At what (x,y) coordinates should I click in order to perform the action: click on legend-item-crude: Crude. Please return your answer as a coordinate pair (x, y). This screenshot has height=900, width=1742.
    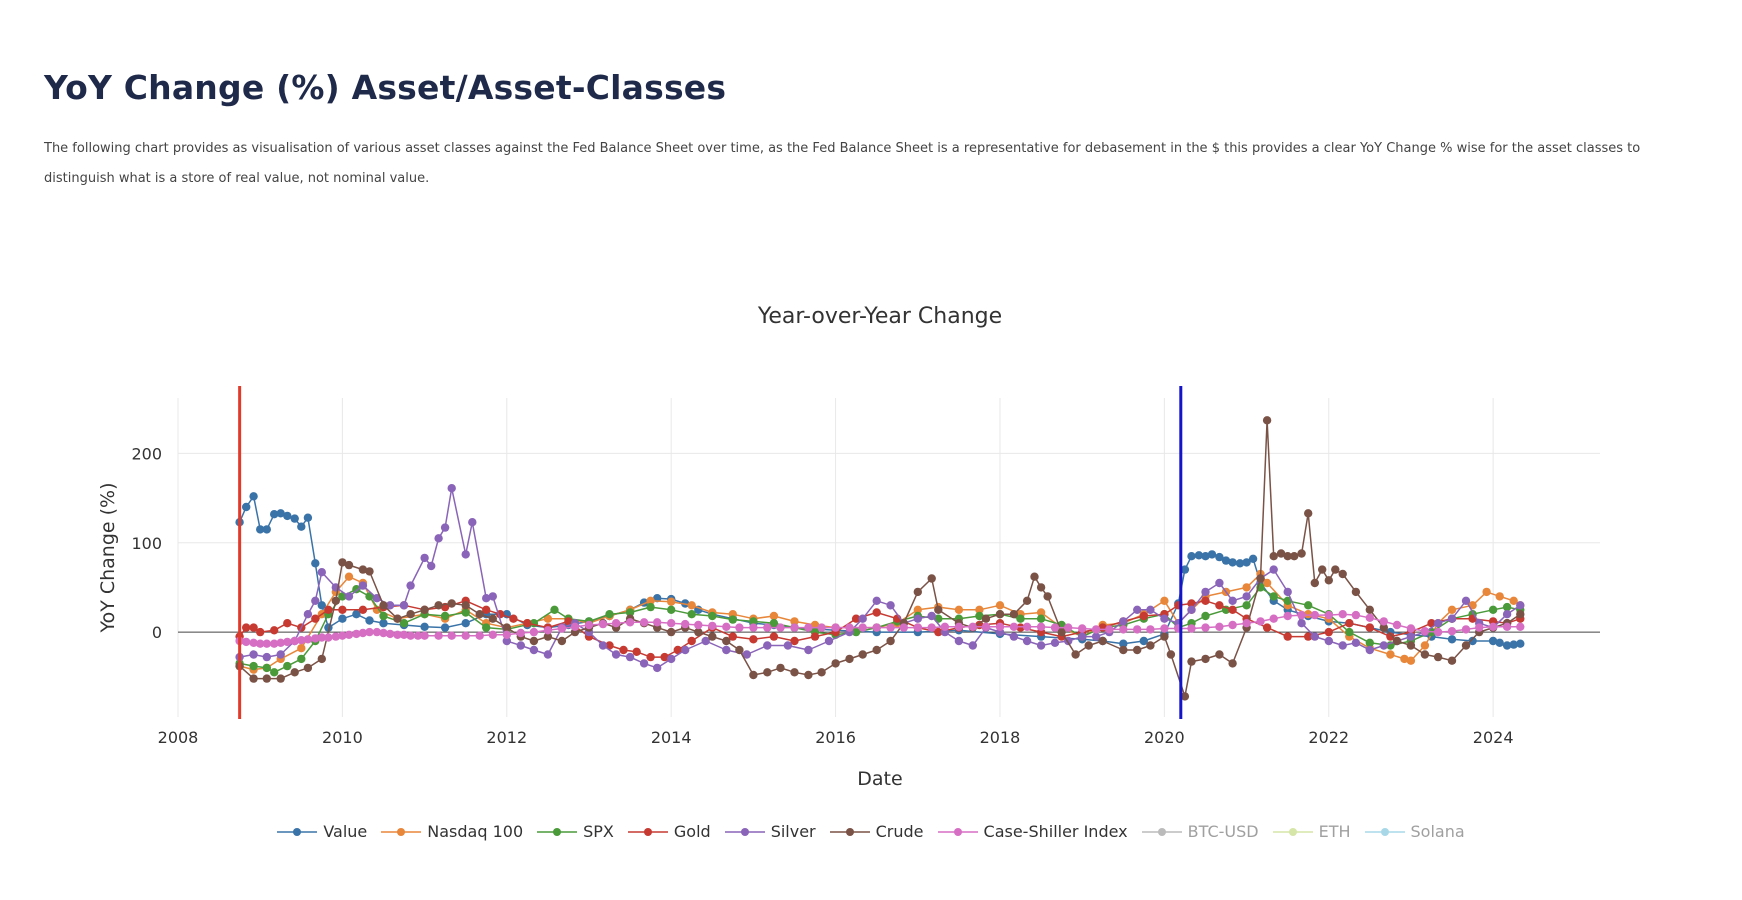
    Looking at the image, I should click on (876, 831).